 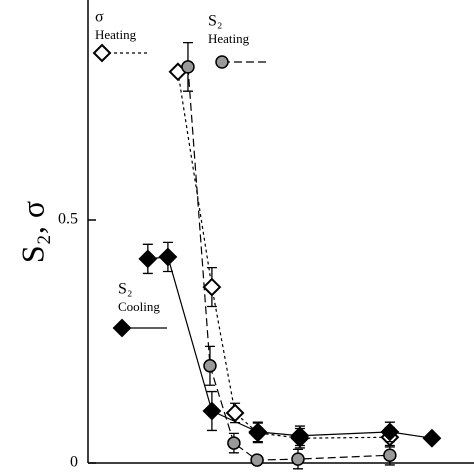 I want to click on legend-symbol-label: σ, so click(x=99, y=17).